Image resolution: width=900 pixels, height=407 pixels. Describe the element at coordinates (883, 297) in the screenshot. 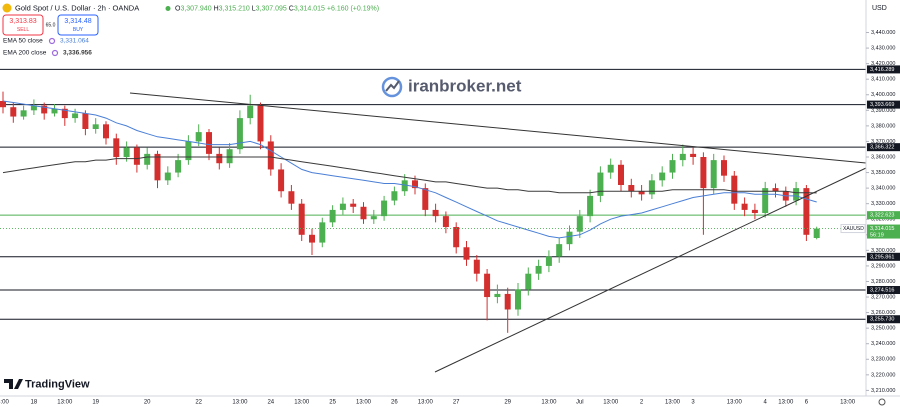

I see `y-tick-label: 3,270.000` at that location.